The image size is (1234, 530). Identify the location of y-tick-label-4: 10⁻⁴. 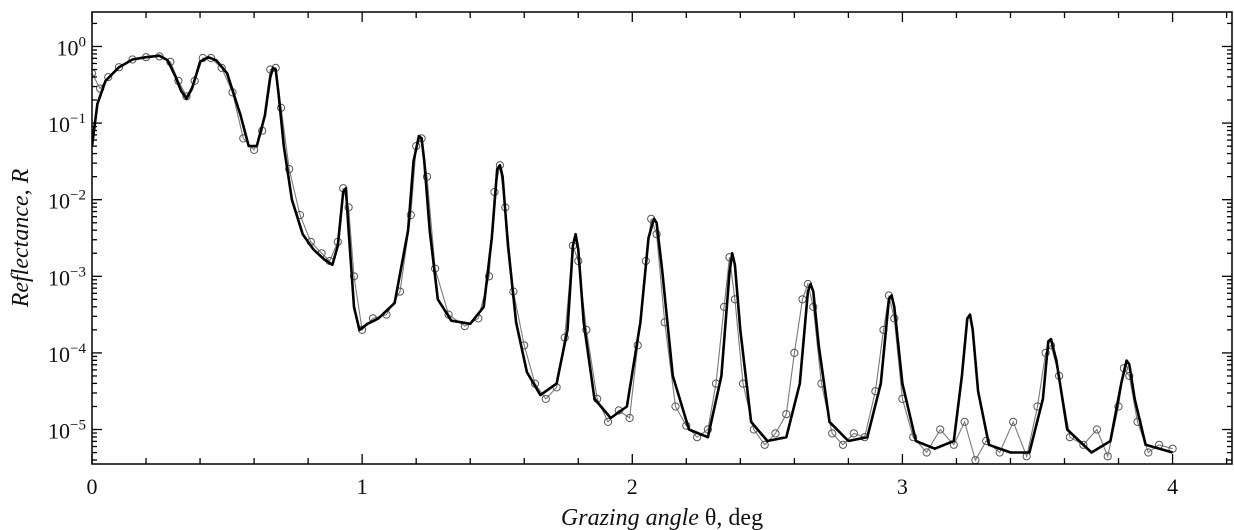
(67, 354).